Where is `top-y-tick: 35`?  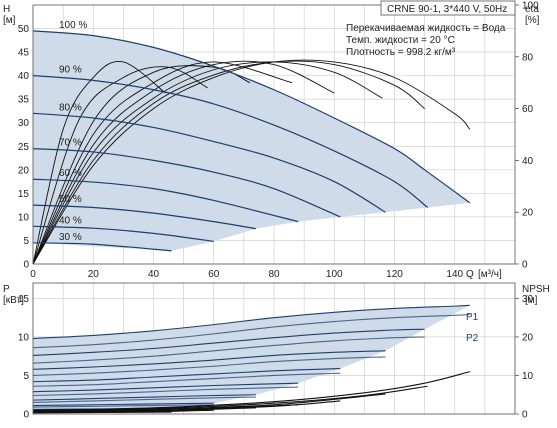 top-y-tick: 35 is located at coordinates (24, 100).